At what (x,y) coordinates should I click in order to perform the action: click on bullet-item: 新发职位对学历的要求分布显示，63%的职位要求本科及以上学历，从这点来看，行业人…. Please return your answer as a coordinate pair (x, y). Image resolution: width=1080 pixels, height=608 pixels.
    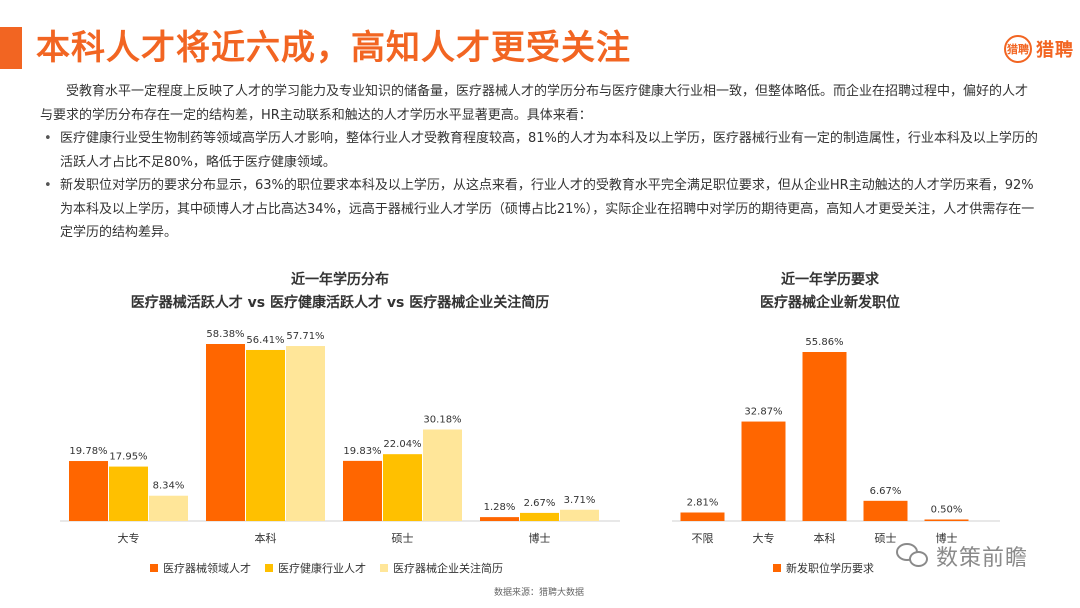
    Looking at the image, I should click on (540, 209).